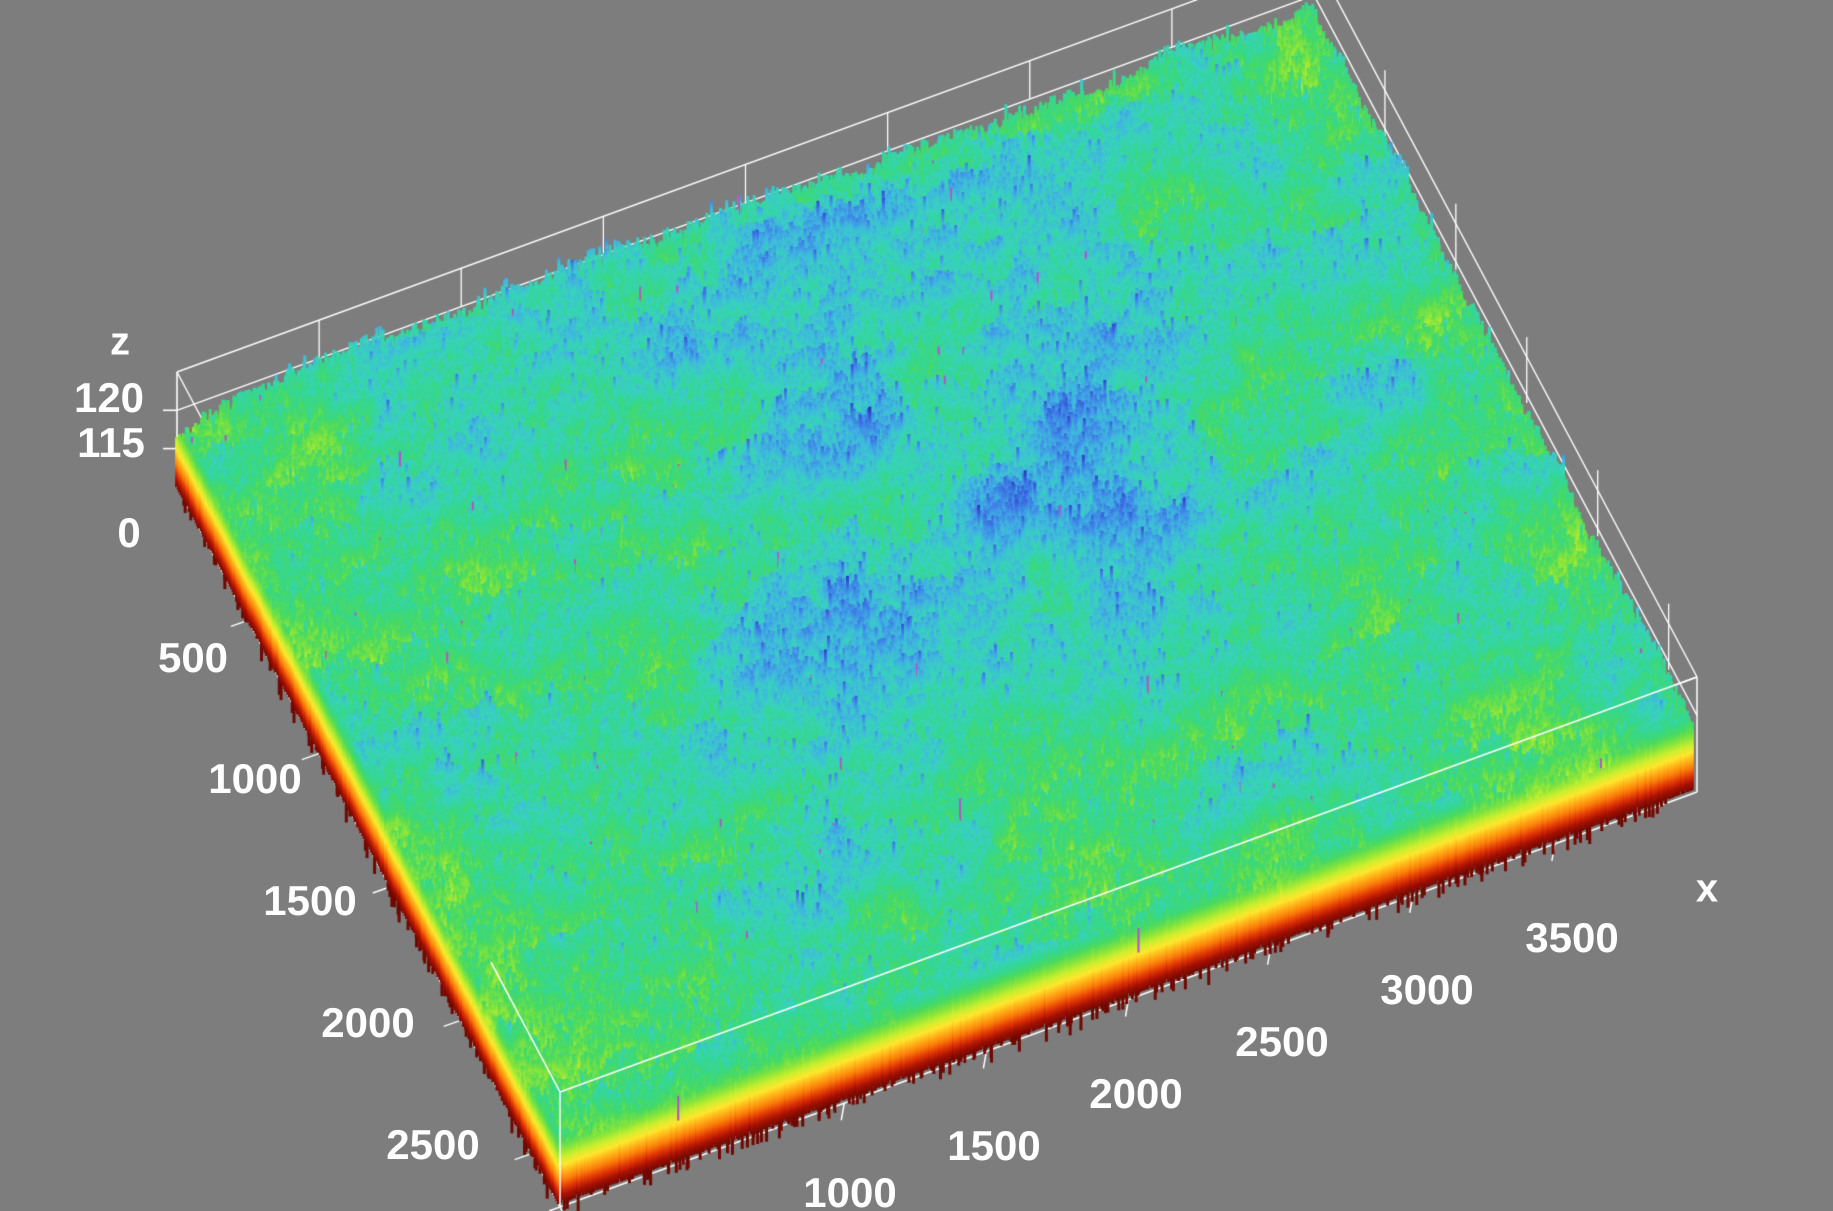 This screenshot has width=1833, height=1211. I want to click on y-axis-tick-label: 2000, so click(368, 1022).